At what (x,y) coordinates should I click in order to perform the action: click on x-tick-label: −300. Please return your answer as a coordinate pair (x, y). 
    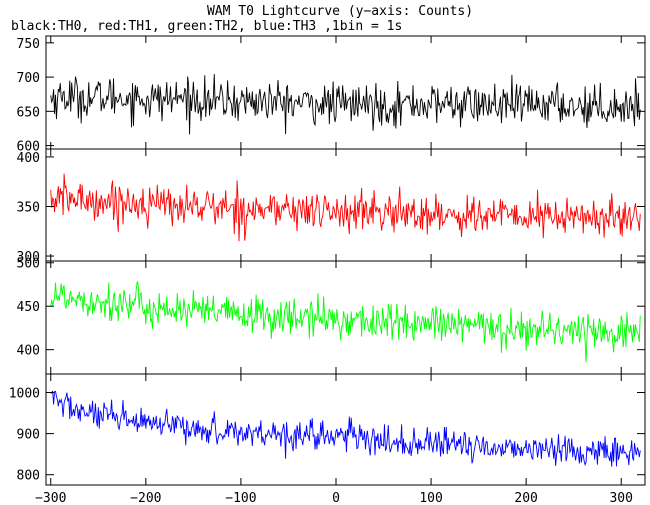
    Looking at the image, I should click on (50, 498).